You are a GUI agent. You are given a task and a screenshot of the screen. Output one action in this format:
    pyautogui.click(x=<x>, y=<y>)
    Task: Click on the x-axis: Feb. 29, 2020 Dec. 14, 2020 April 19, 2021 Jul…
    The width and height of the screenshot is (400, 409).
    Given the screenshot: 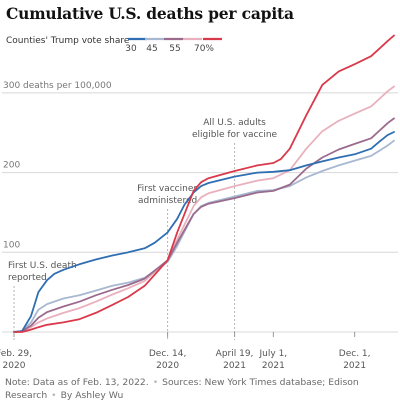 What is the action you would take?
    pyautogui.click(x=185, y=351)
    